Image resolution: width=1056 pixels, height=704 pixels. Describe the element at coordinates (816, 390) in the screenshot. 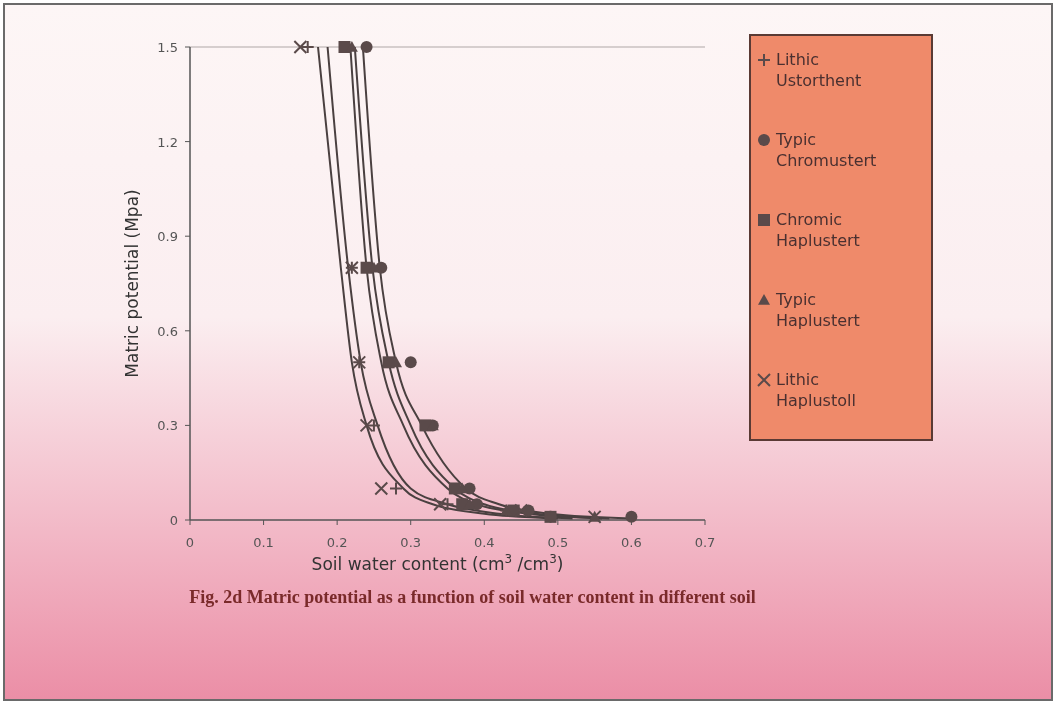

I see `legend-label: Lithic Haplustoll` at that location.